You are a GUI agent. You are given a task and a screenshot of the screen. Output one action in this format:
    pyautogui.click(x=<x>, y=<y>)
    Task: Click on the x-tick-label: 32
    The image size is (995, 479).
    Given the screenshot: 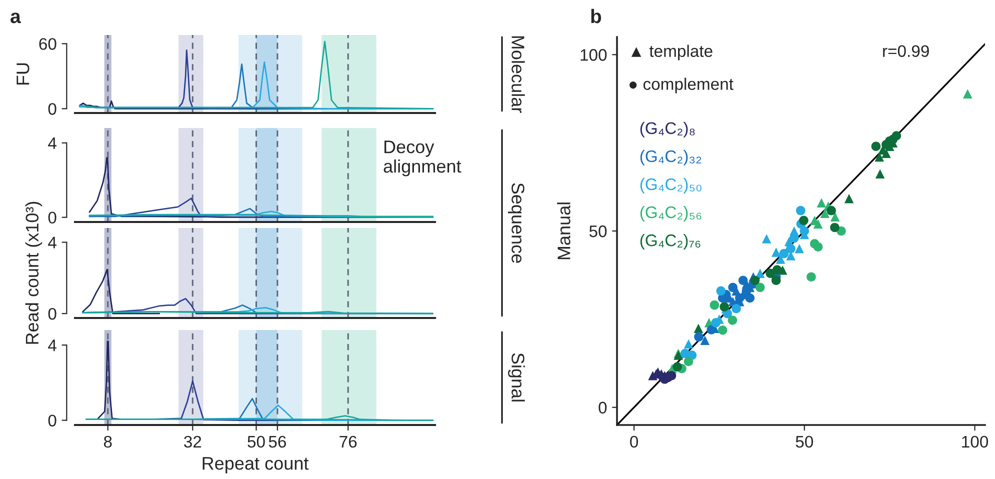 What is the action you would take?
    pyautogui.click(x=193, y=442)
    